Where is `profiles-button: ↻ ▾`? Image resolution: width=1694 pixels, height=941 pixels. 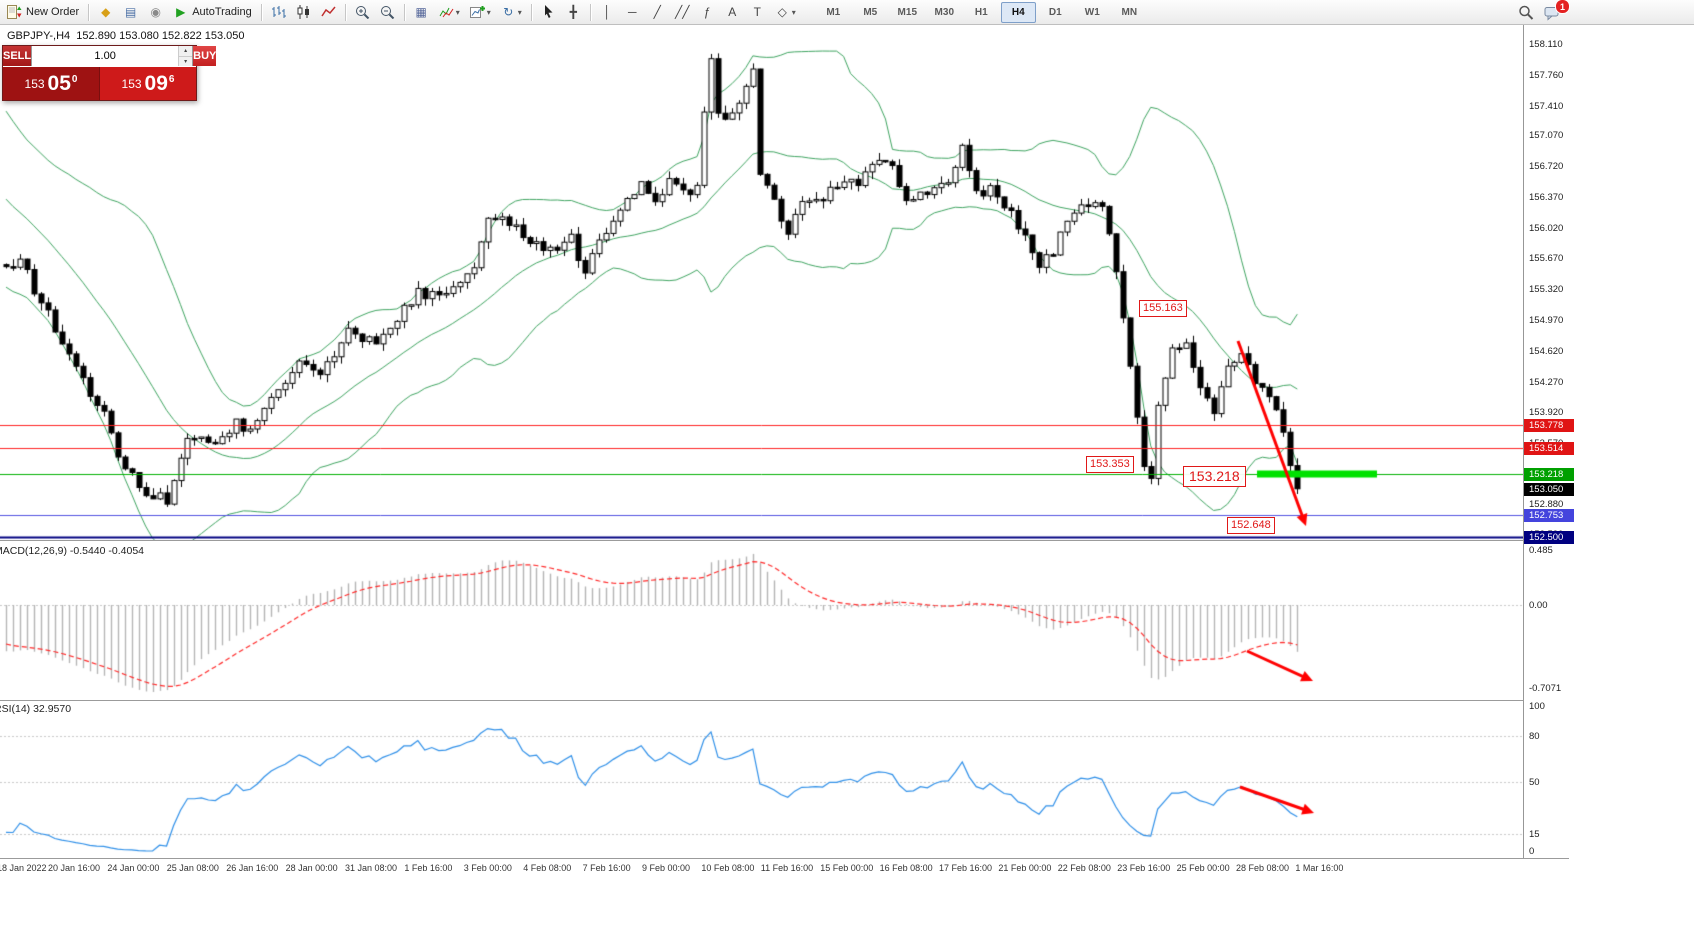
profiles-button: ↻ ▾ is located at coordinates (511, 12).